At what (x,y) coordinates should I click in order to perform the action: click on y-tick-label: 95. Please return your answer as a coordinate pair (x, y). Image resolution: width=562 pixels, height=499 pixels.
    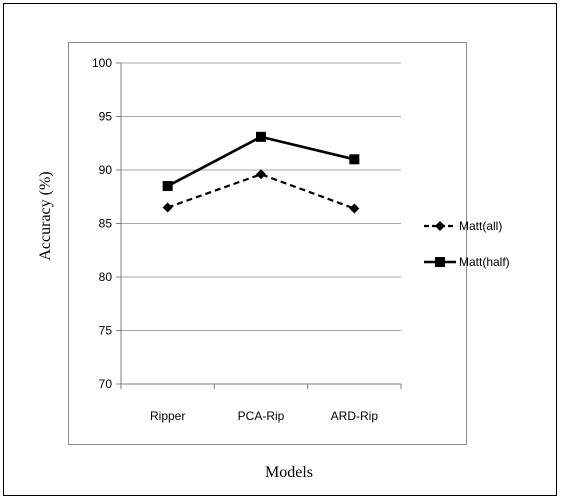
    Looking at the image, I should click on (106, 117).